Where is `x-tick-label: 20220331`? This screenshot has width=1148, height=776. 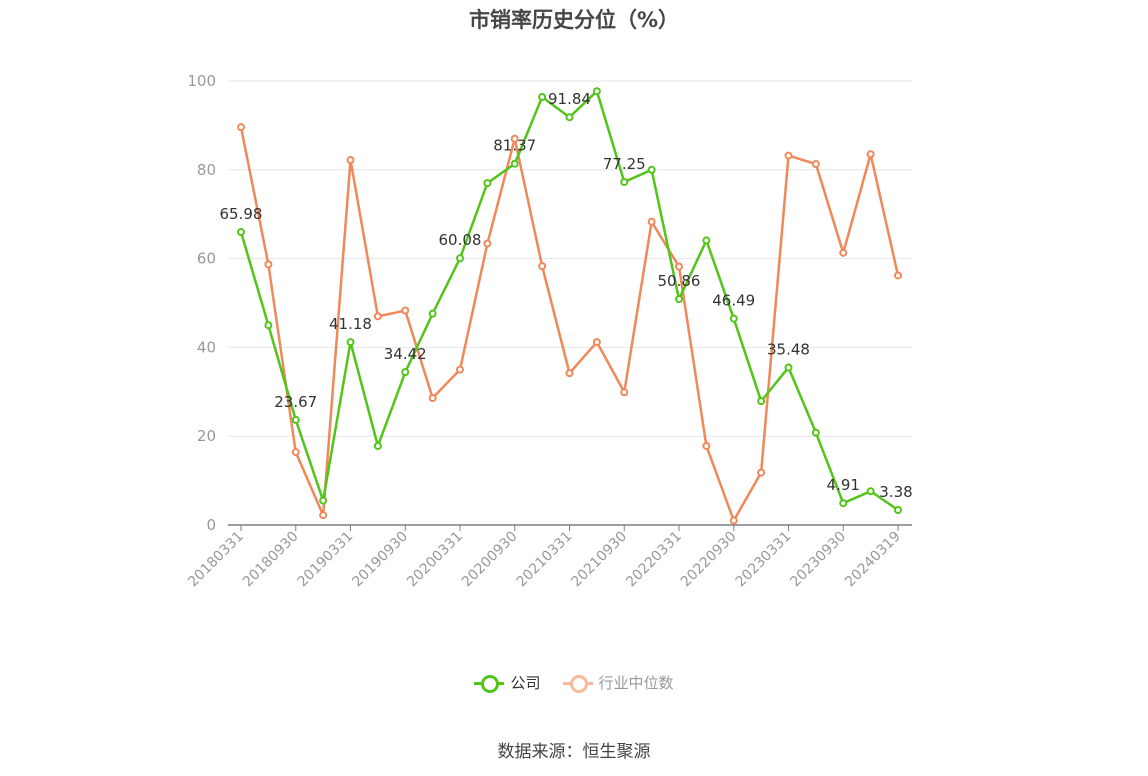 x-tick-label: 20220331 is located at coordinates (654, 560).